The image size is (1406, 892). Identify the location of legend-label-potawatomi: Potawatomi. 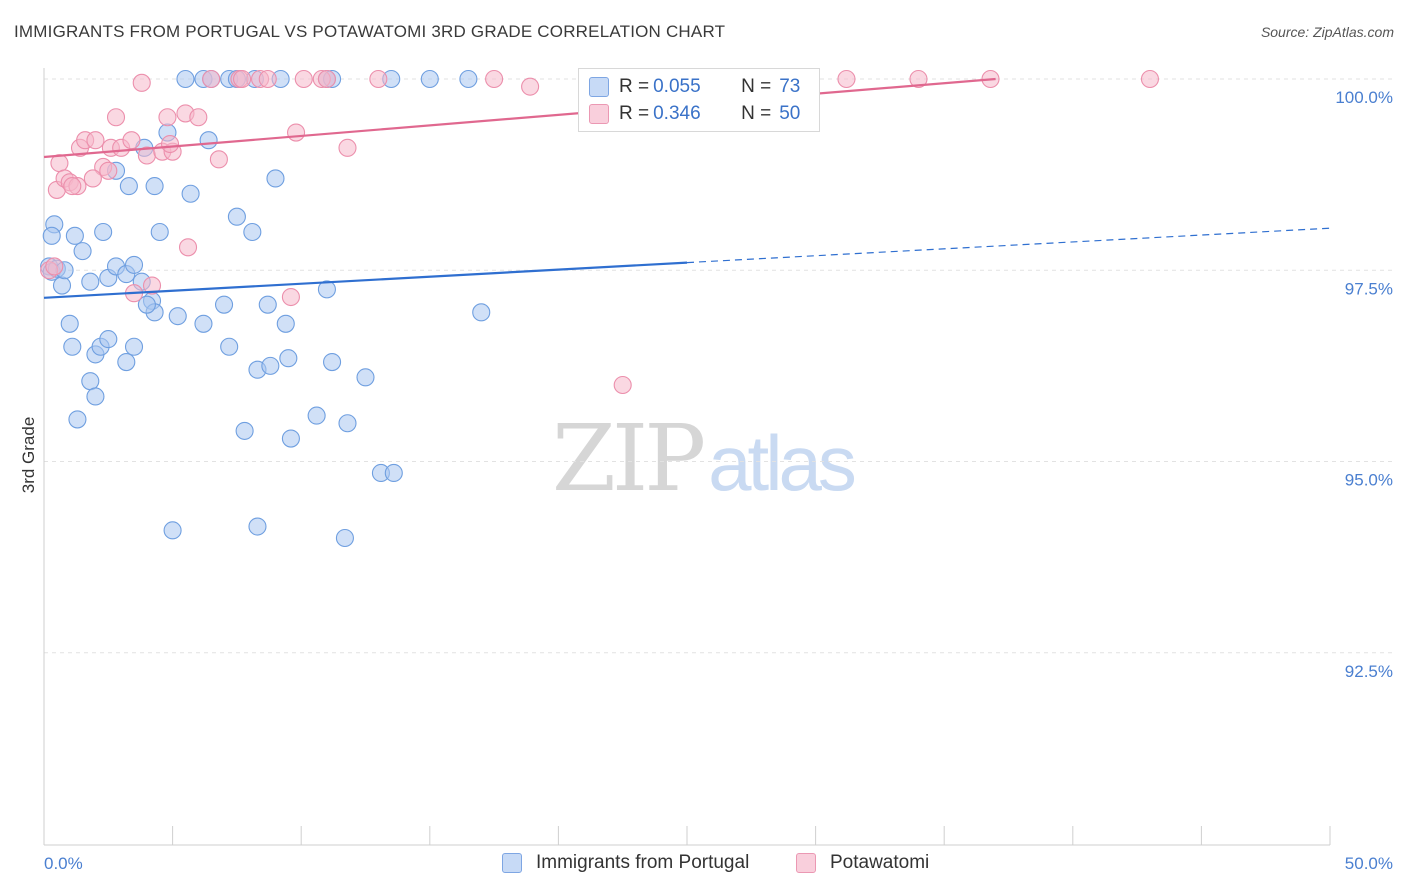
(880, 862).